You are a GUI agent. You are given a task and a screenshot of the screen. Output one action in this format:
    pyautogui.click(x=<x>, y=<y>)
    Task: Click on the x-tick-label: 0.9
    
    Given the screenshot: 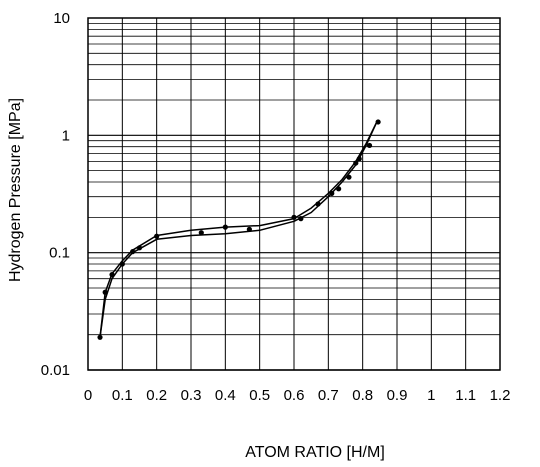 What is the action you would take?
    pyautogui.click(x=397, y=395)
    